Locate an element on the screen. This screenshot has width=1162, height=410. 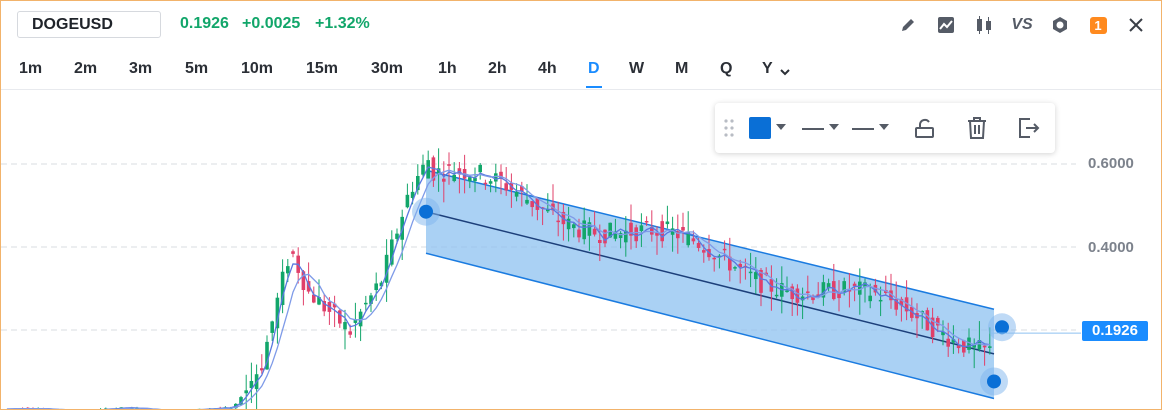
candles-icon is located at coordinates (984, 25).